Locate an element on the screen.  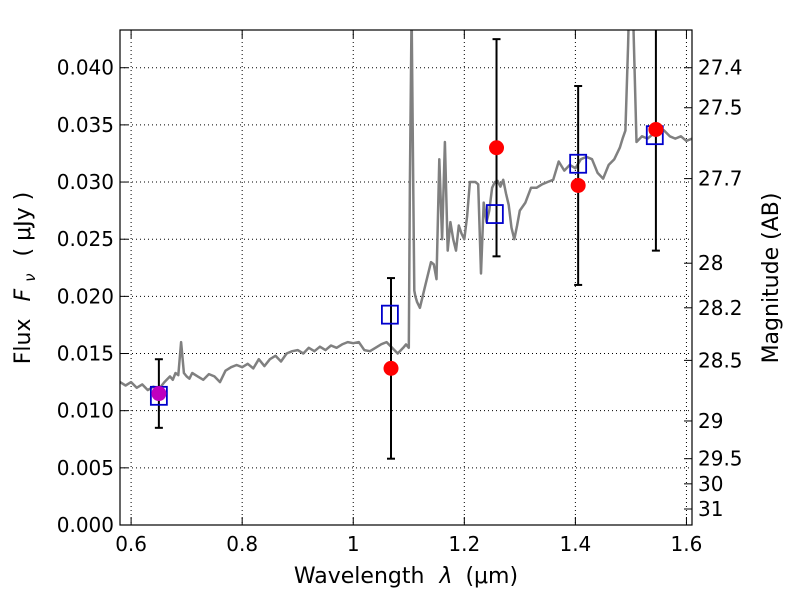
y-axis-label-subscript: ν is located at coordinates (30, 277).